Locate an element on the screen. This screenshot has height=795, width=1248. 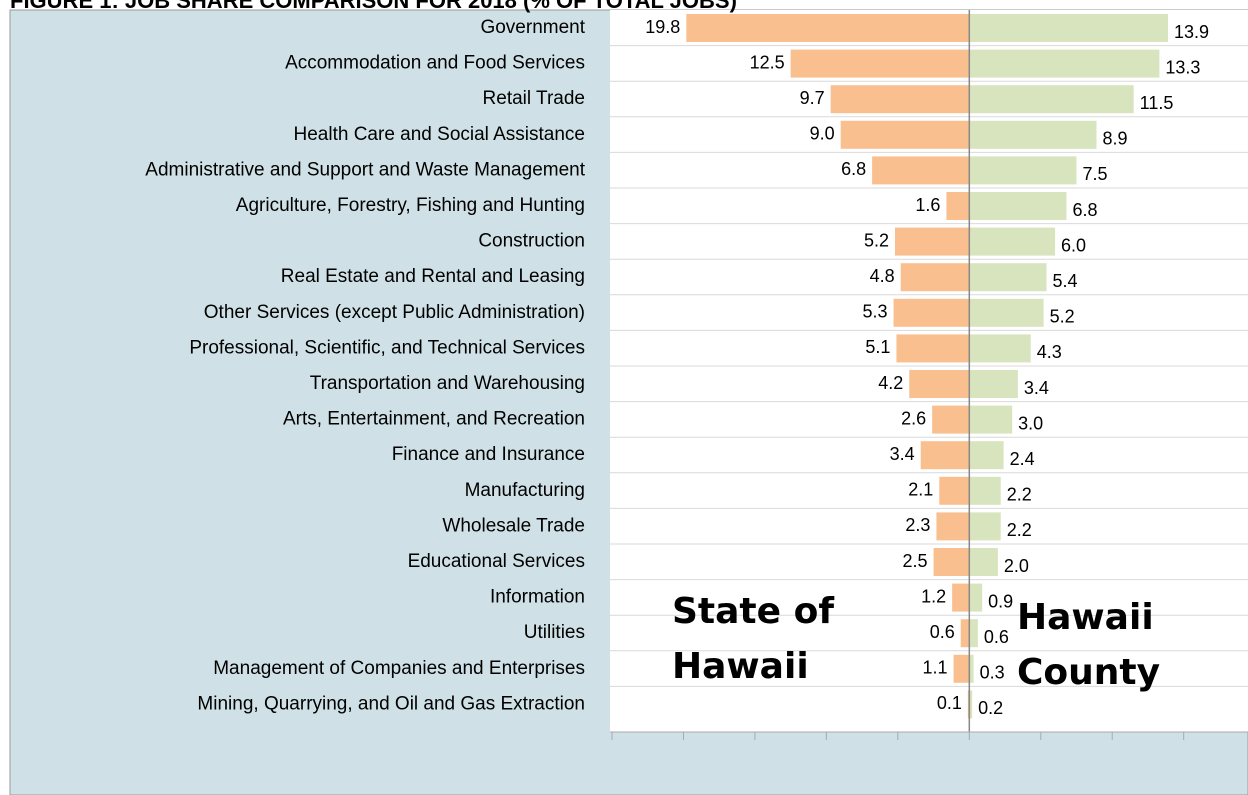
value-label: 2.1 is located at coordinates (920, 490).